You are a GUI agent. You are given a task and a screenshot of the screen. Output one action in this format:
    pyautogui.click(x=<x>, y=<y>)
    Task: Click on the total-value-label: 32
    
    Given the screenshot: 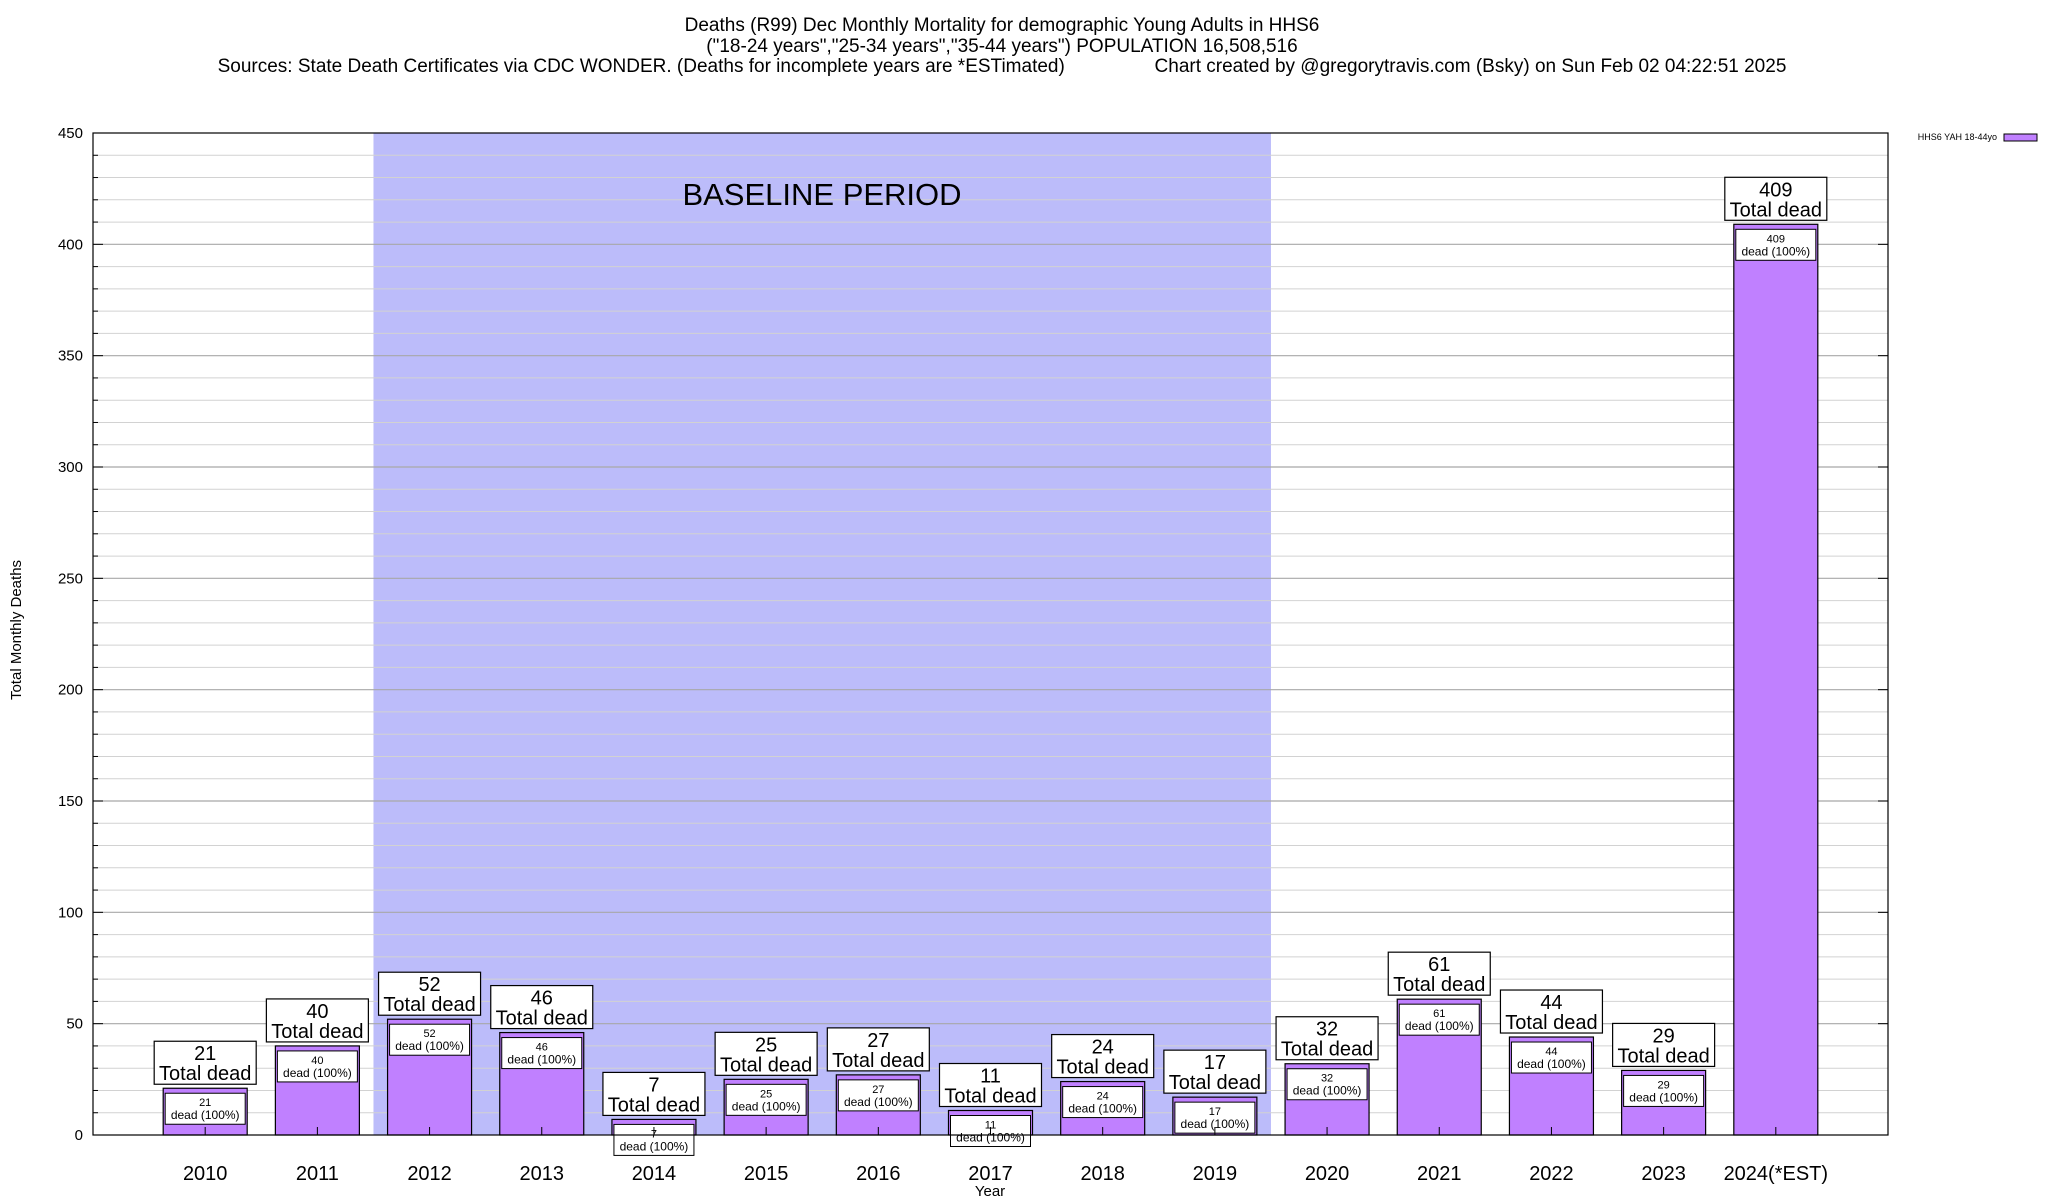 What is the action you would take?
    pyautogui.click(x=1327, y=1030)
    